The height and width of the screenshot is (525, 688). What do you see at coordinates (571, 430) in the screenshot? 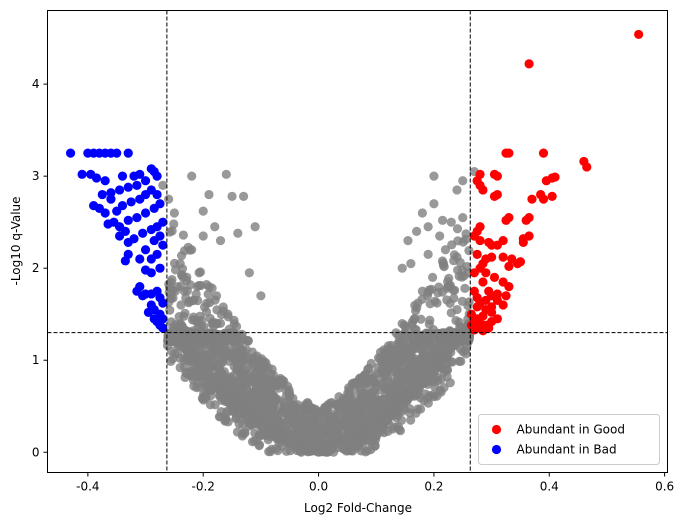
I see `legend-label: Abundant in Good` at bounding box center [571, 430].